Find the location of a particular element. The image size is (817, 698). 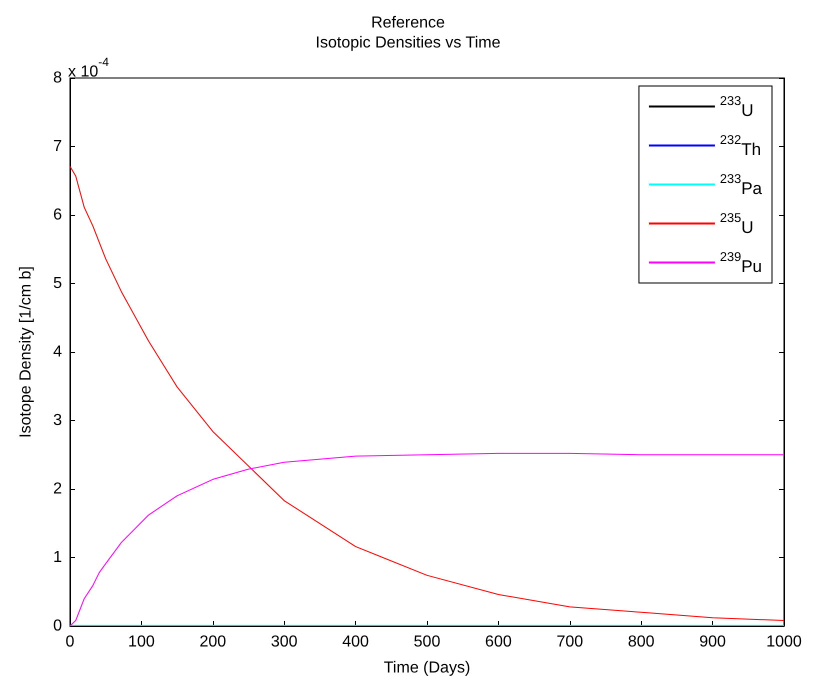

y-tick-label: 7 is located at coordinates (57, 146).